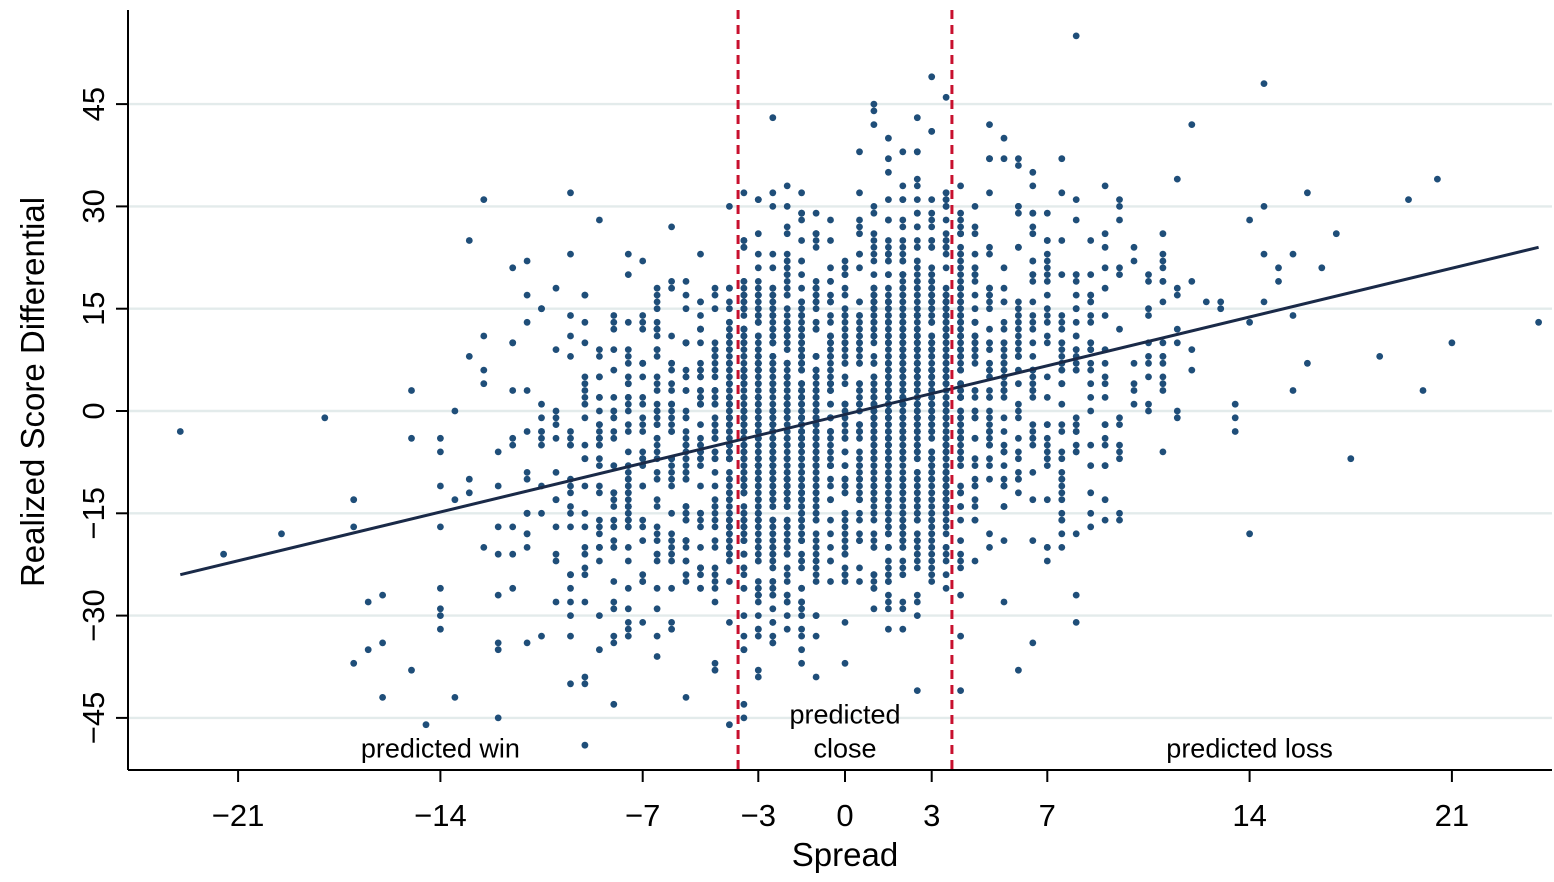  I want to click on y-tick-label: −15, so click(93, 513).